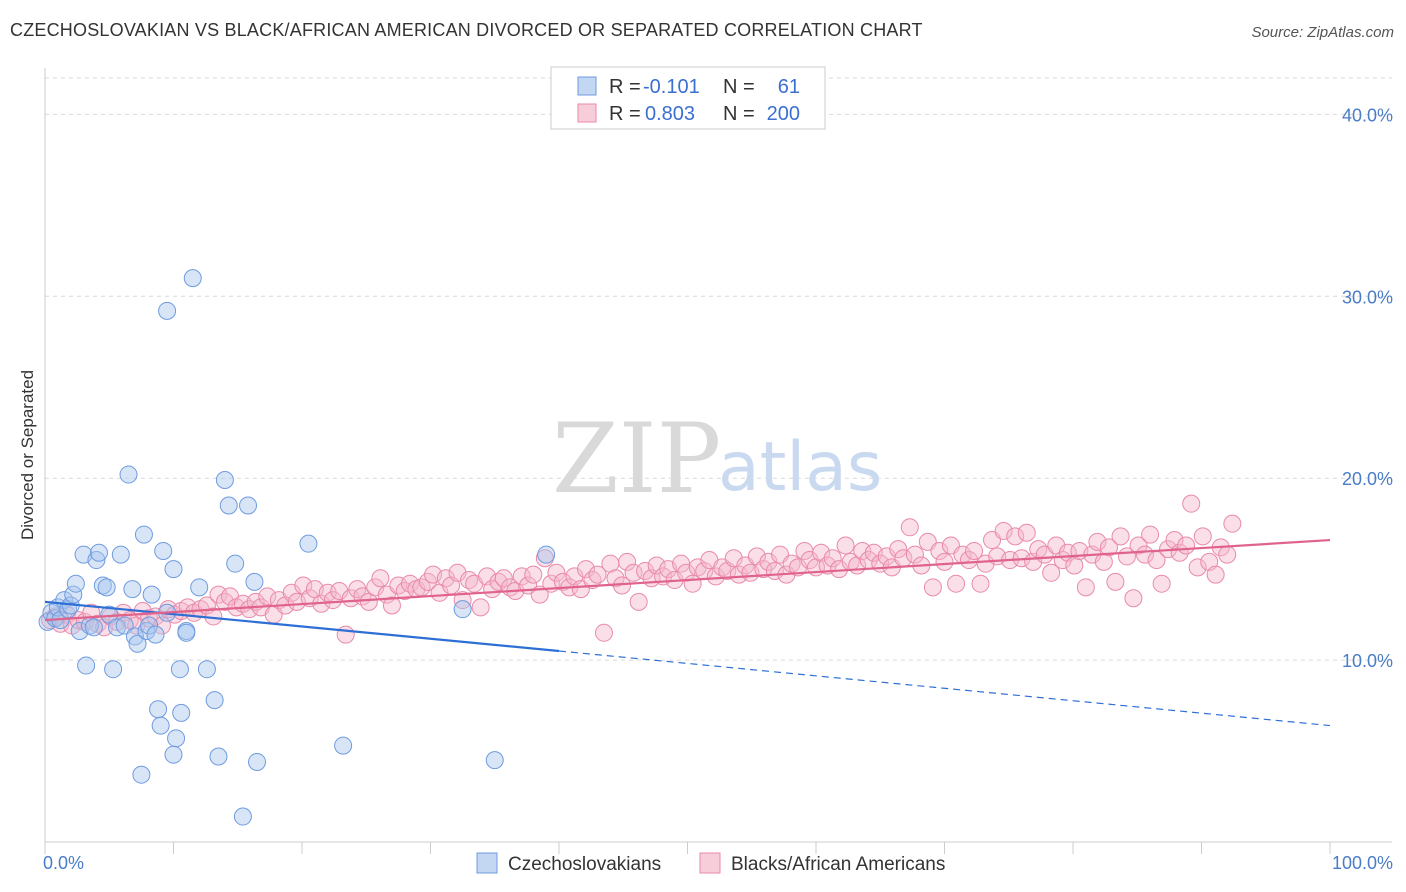 This screenshot has width=1406, height=892. I want to click on bottom-legend-swatch-pink, so click(710, 863).